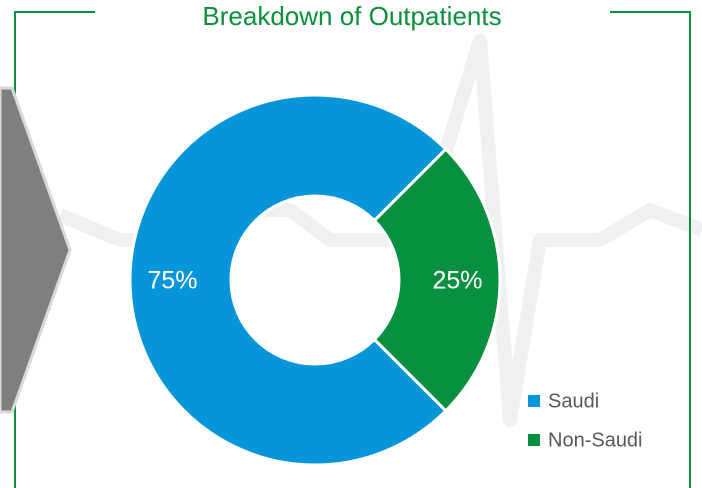 The image size is (702, 488). What do you see at coordinates (36, 250) in the screenshot?
I see `chevron` at bounding box center [36, 250].